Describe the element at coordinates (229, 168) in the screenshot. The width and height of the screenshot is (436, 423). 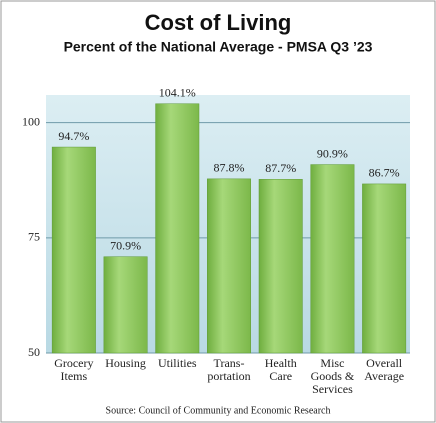
I see `value-label: 87.8%` at that location.